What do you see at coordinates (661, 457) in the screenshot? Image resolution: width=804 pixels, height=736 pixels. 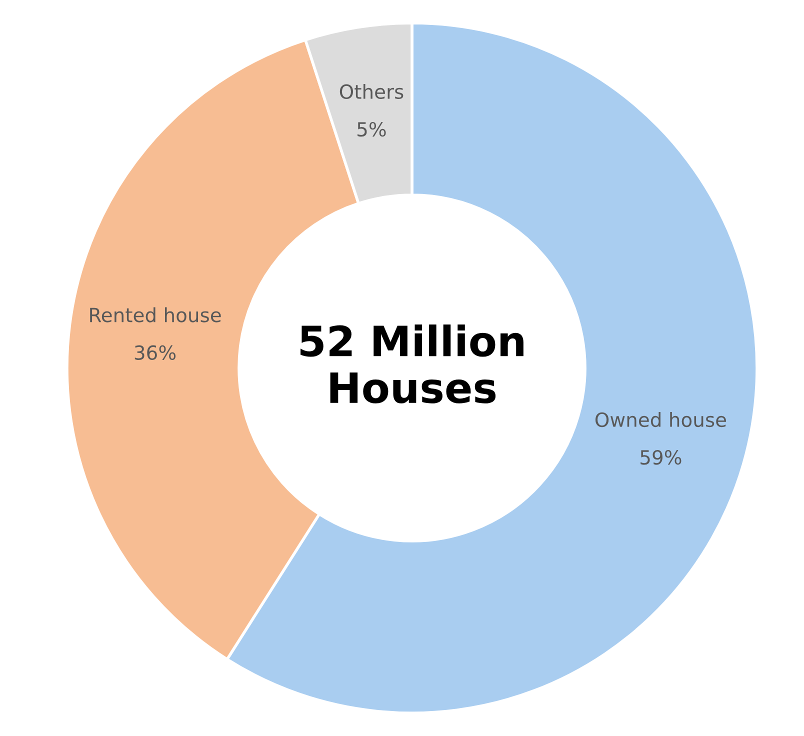 I see `data-label: 59%` at bounding box center [661, 457].